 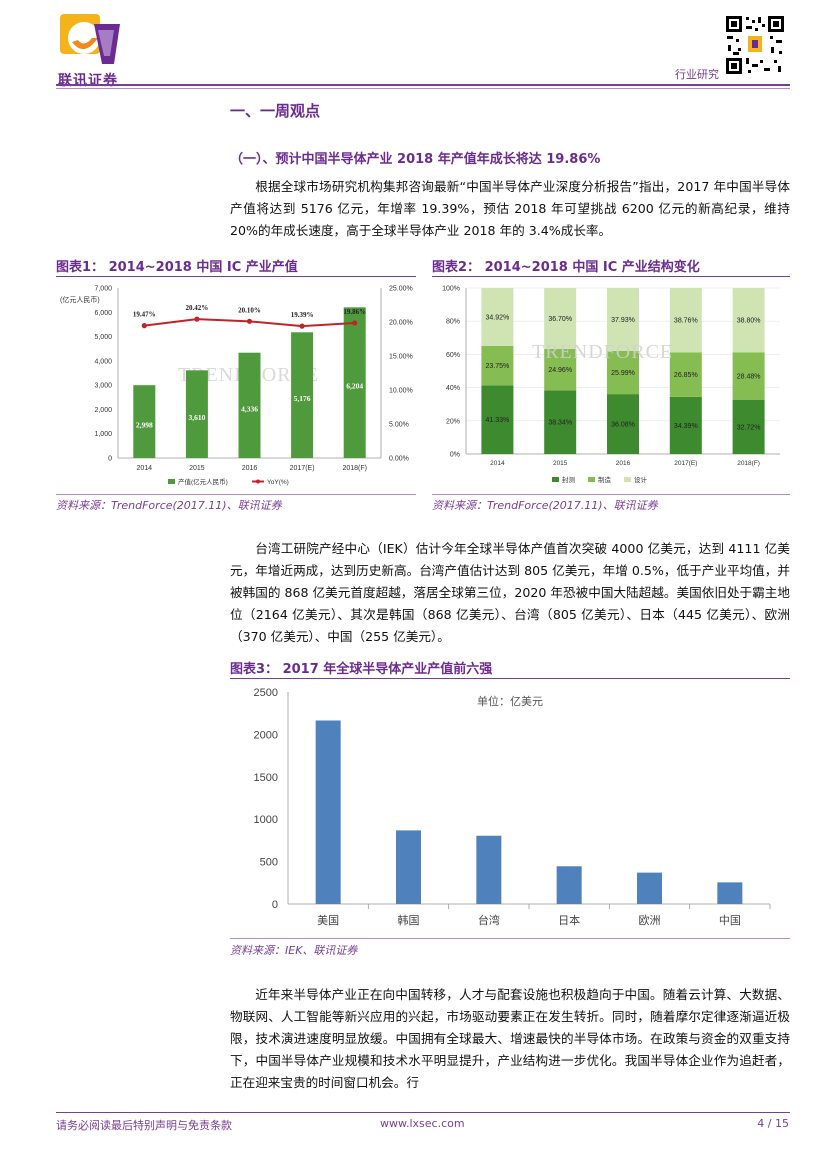 I want to click on chart1-legend-line-point, so click(x=258, y=481).